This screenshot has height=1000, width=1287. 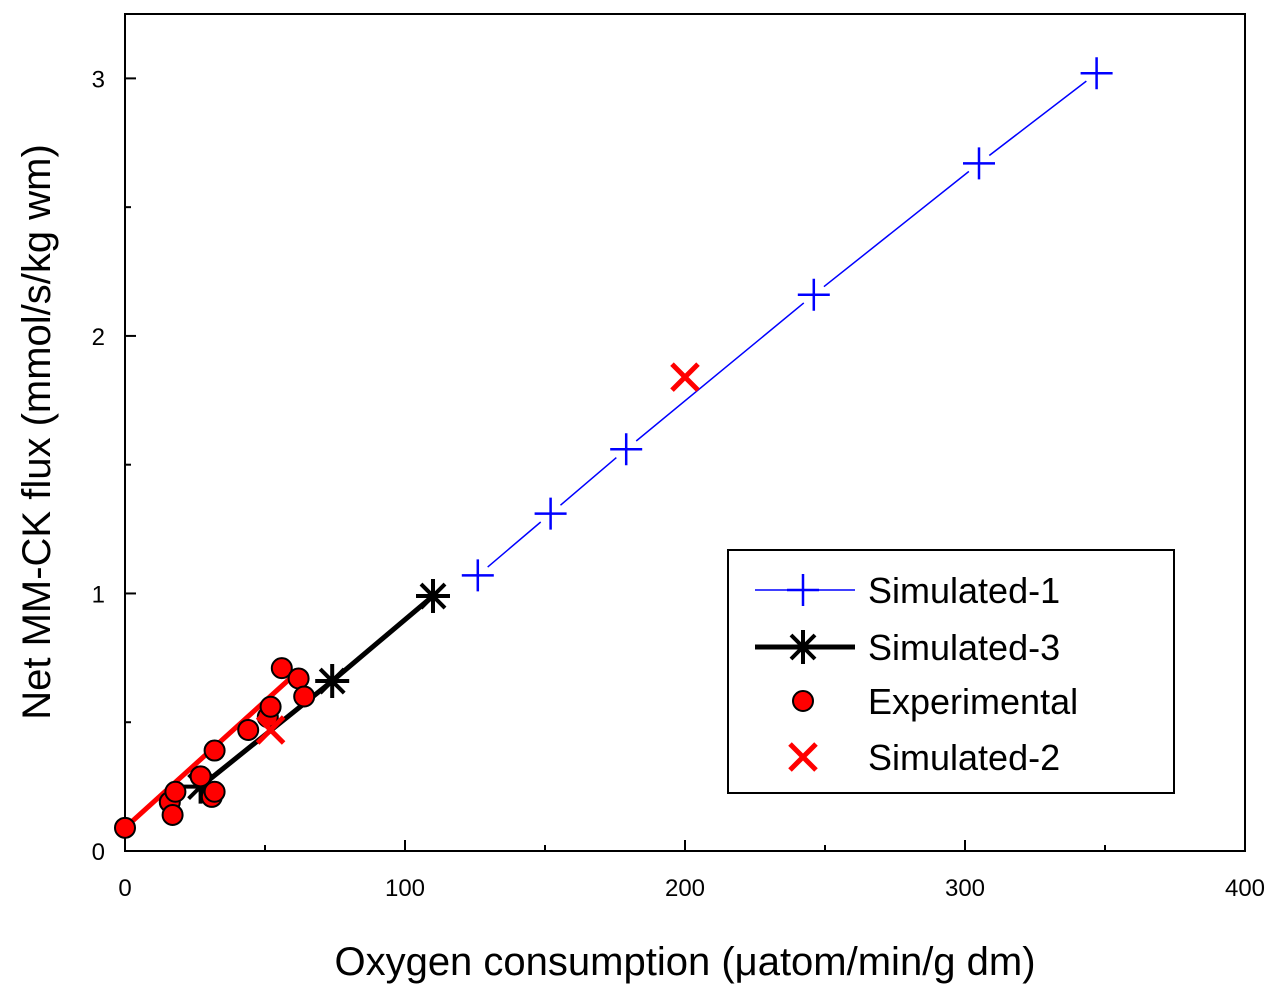 What do you see at coordinates (964, 590) in the screenshot?
I see `legend-label: Simulated-1` at bounding box center [964, 590].